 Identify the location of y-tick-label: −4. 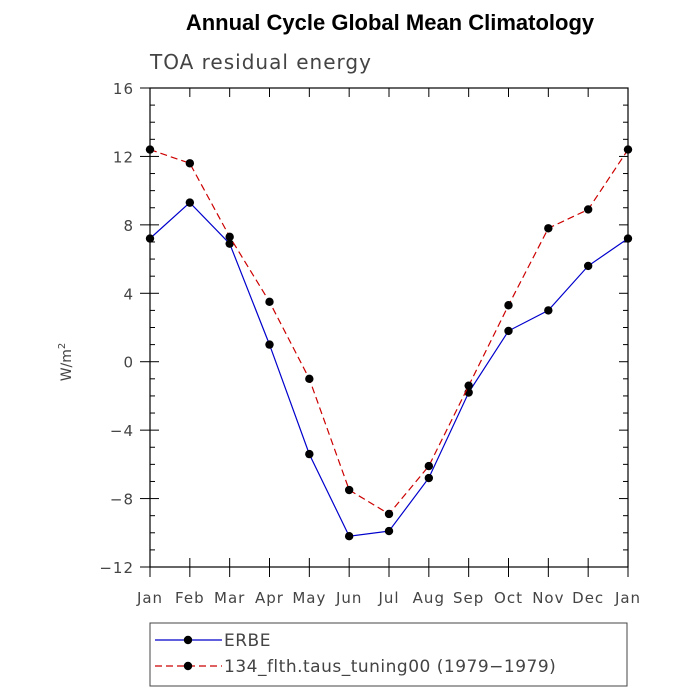
(122, 431).